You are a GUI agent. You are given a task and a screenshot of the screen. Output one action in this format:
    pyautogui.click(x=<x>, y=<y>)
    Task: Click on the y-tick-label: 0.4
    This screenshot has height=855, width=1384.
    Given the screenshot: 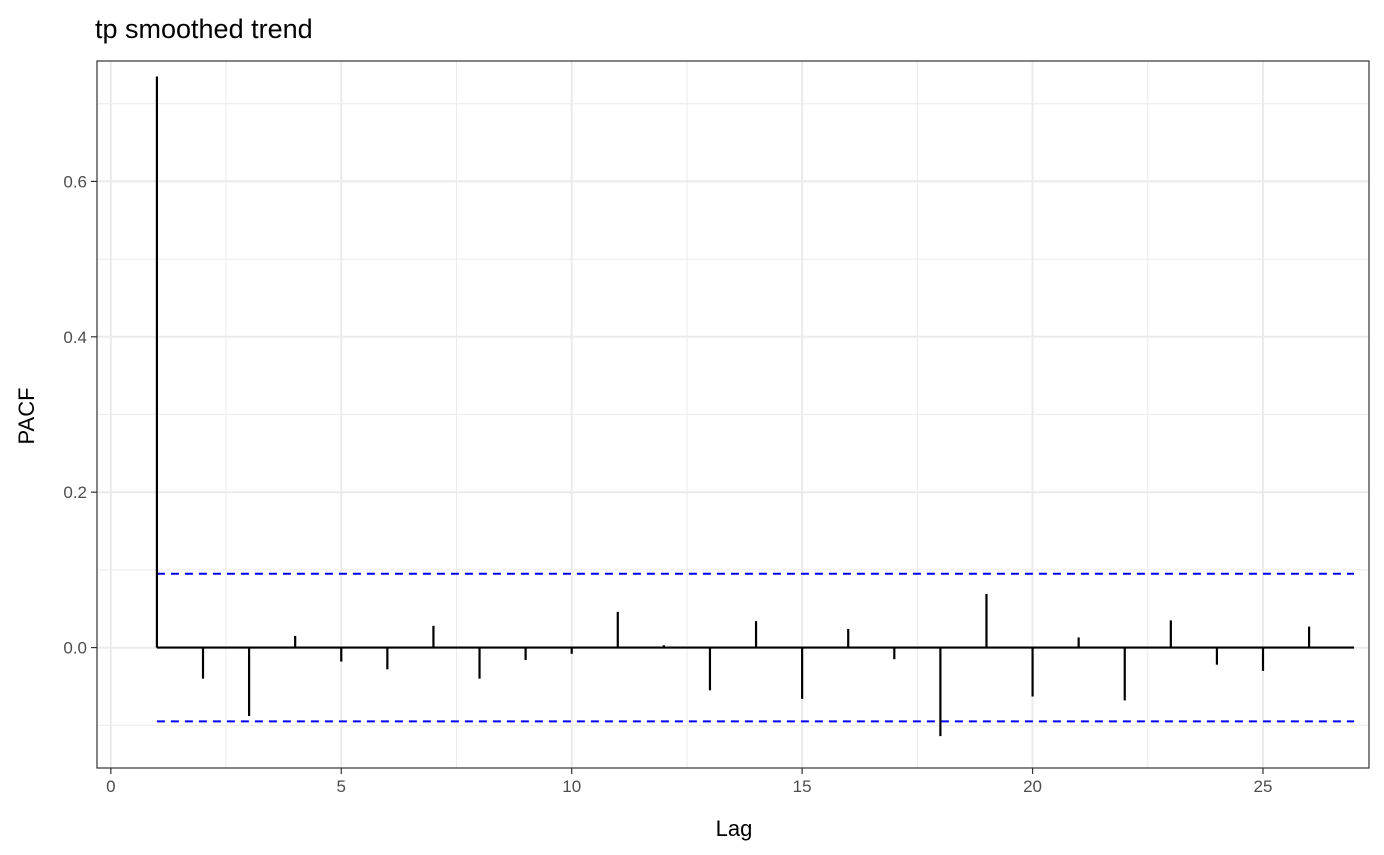 What is the action you would take?
    pyautogui.click(x=75, y=337)
    